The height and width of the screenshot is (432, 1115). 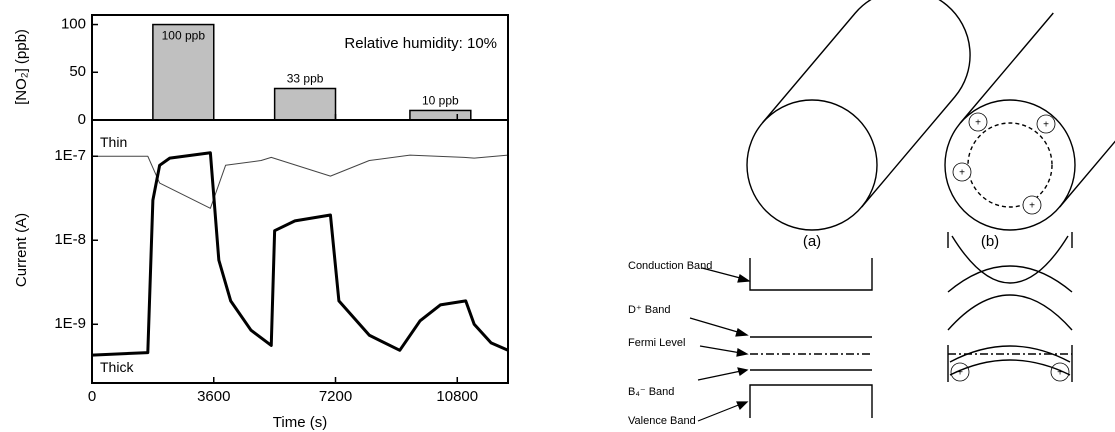 I want to click on band-diagram-b, so click(x=1010, y=307).